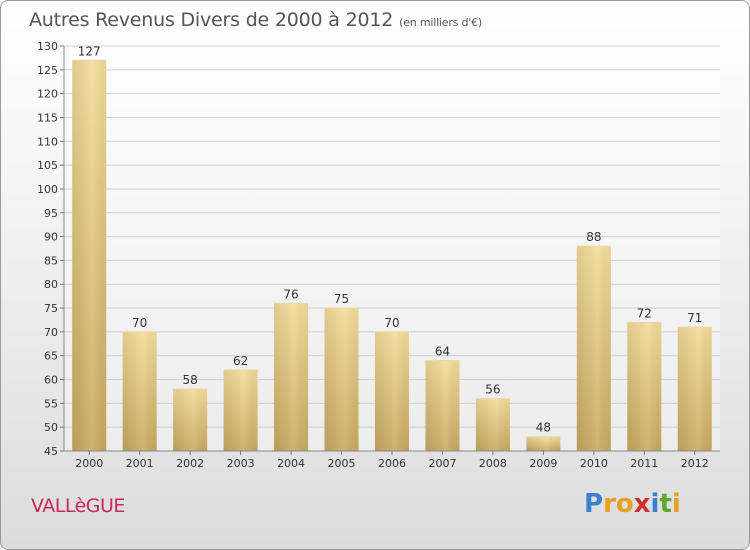  I want to click on data-label: 76, so click(290, 294).